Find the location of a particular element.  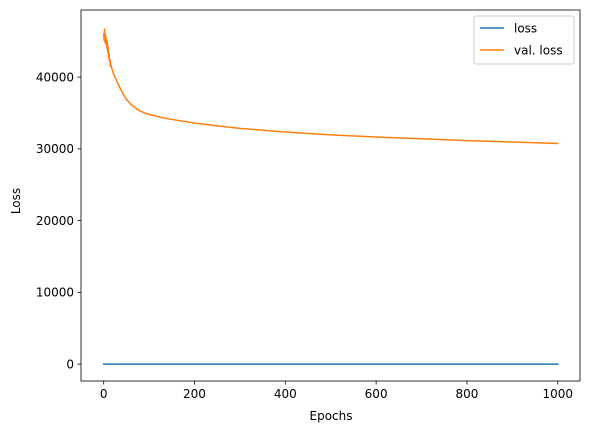

x-axis-label: Epochs is located at coordinates (331, 416).